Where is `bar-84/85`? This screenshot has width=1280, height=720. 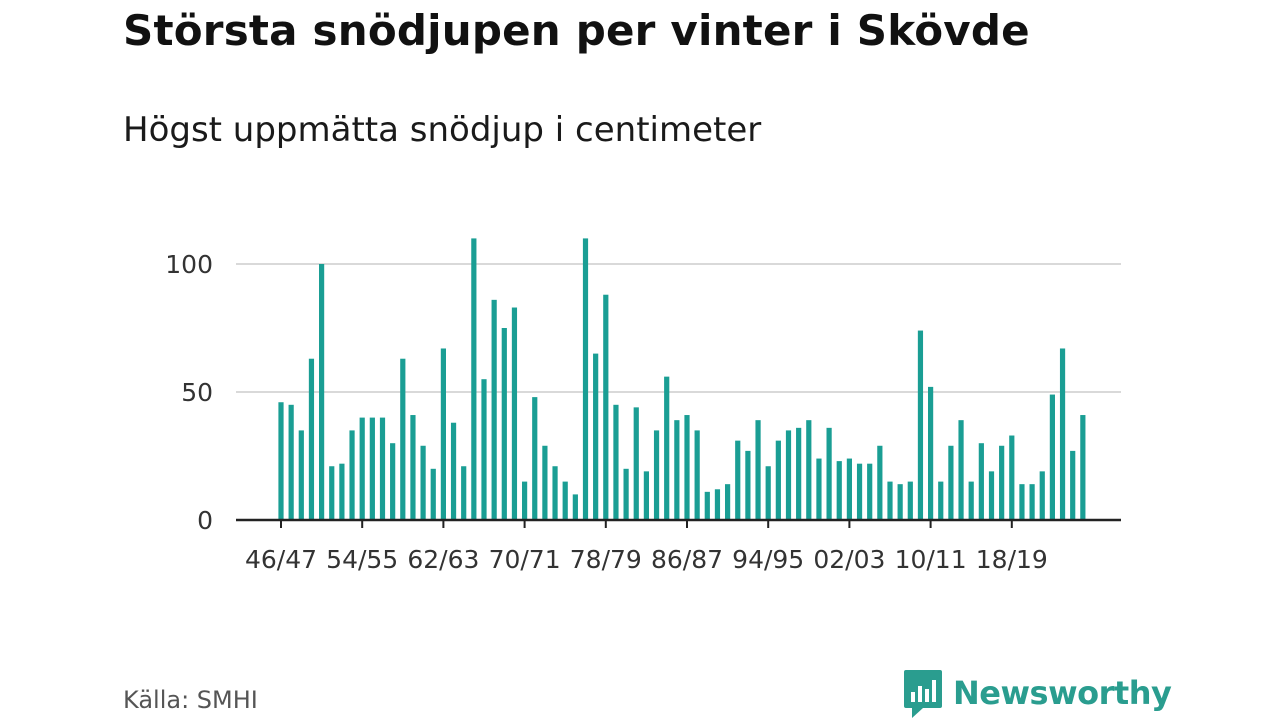
bar-84/85 is located at coordinates (667, 448).